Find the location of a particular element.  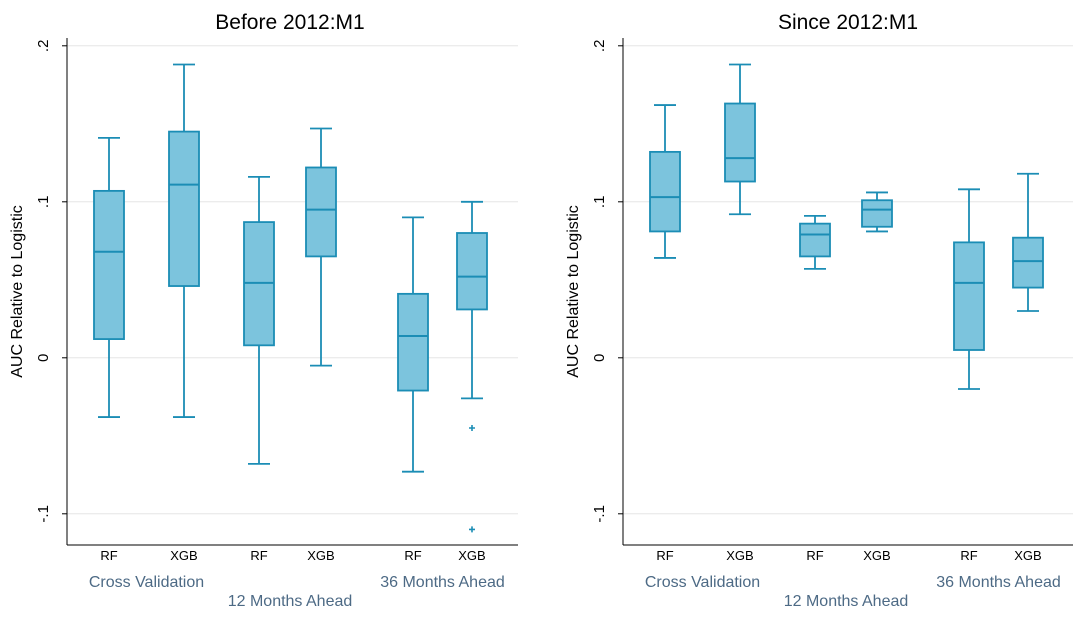

chart-title: Before 2012:M1 is located at coordinates (289, 22).